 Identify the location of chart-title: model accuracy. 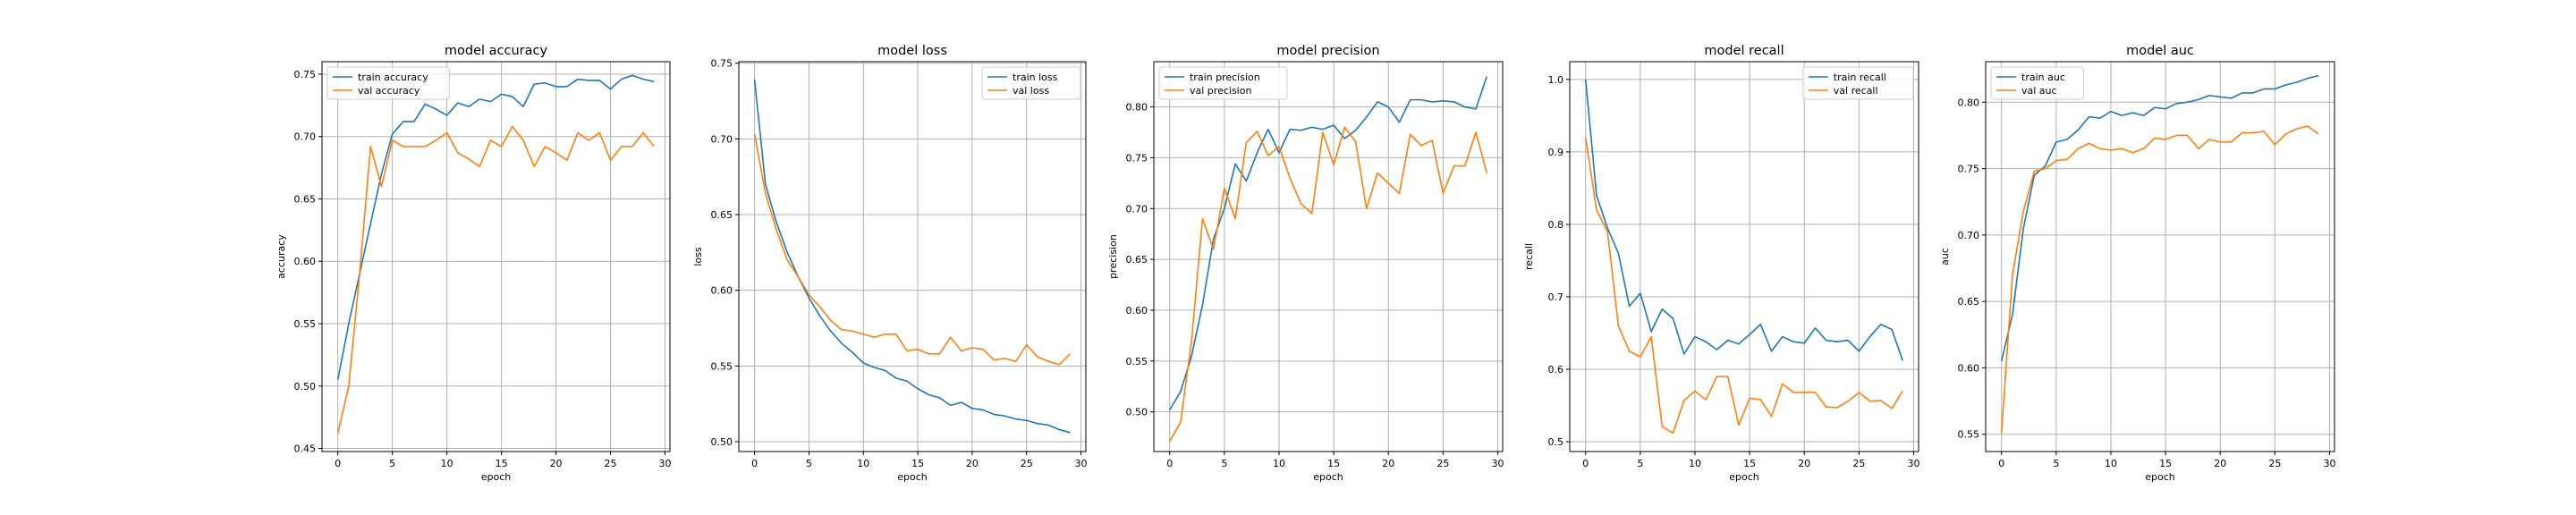
(496, 51).